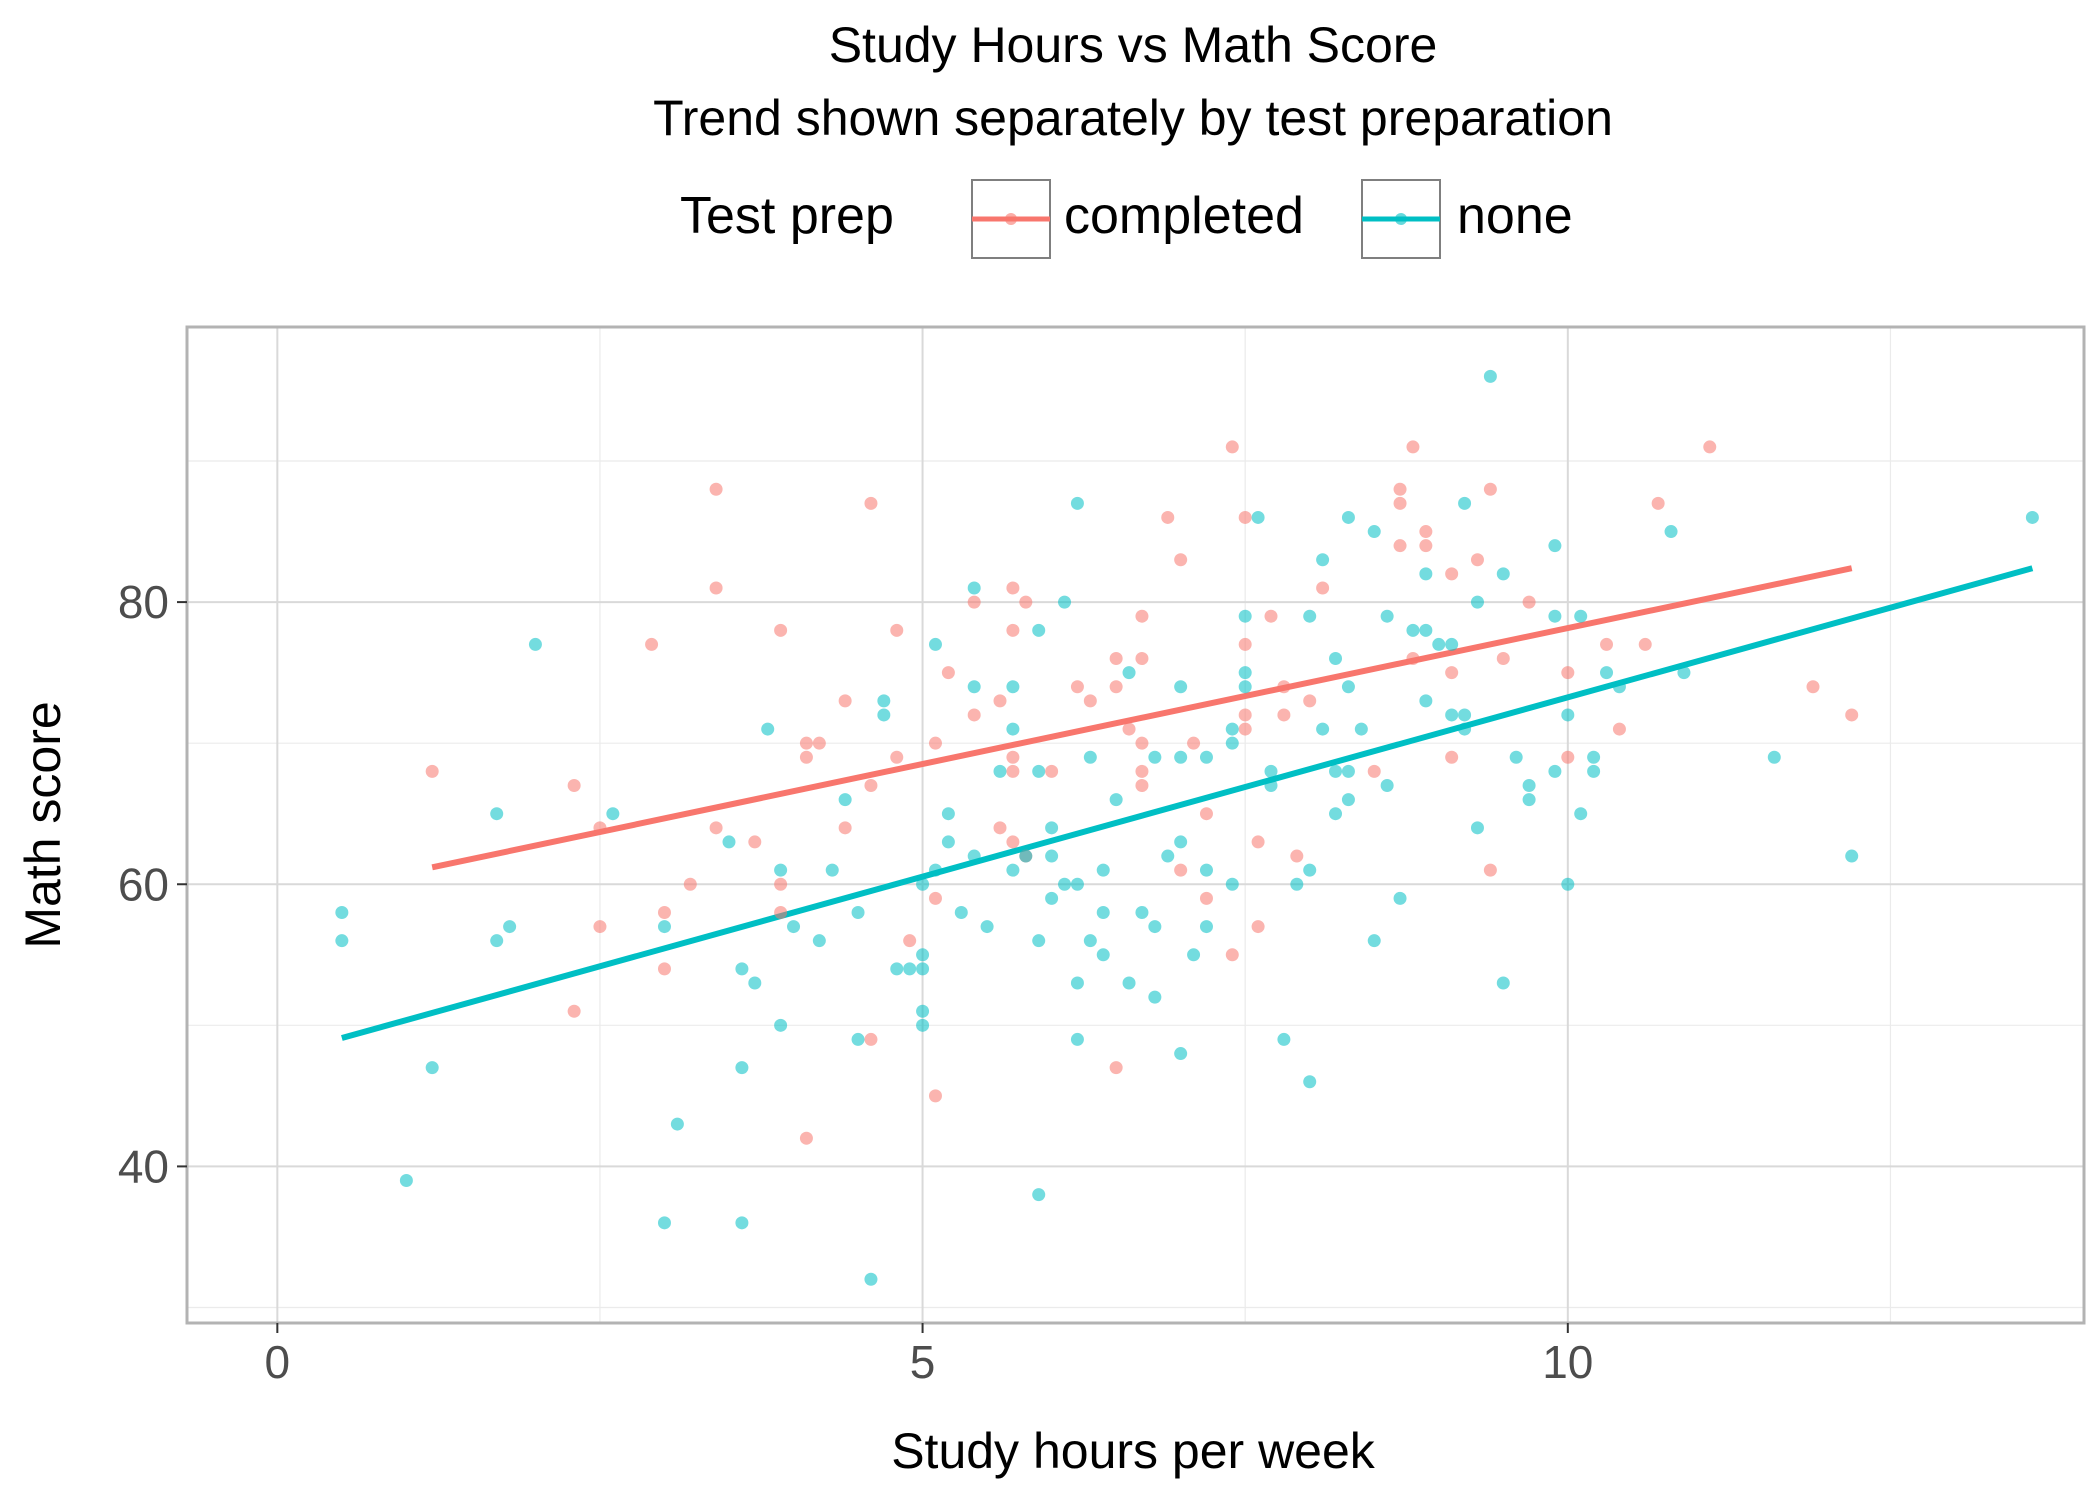 This screenshot has width=2100, height=1500. Describe the element at coordinates (1137, 219) in the screenshot. I see `legend-item-completed: completed` at that location.